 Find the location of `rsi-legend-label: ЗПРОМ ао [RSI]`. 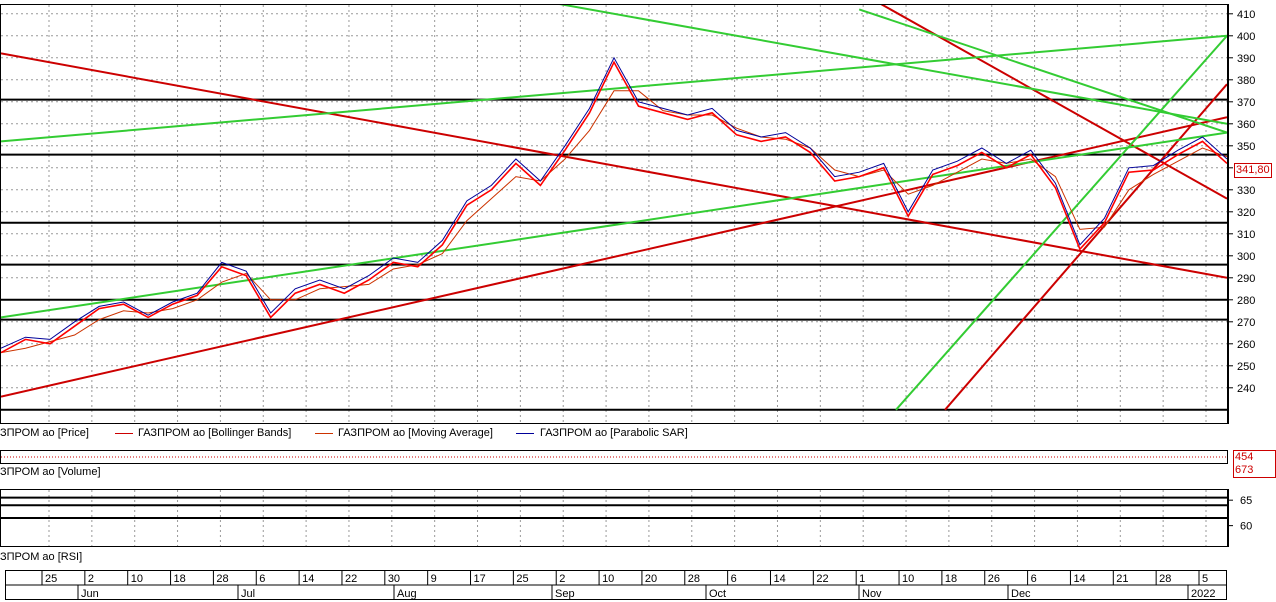

rsi-legend-label: ЗПРОМ ао [RSI] is located at coordinates (41, 557).